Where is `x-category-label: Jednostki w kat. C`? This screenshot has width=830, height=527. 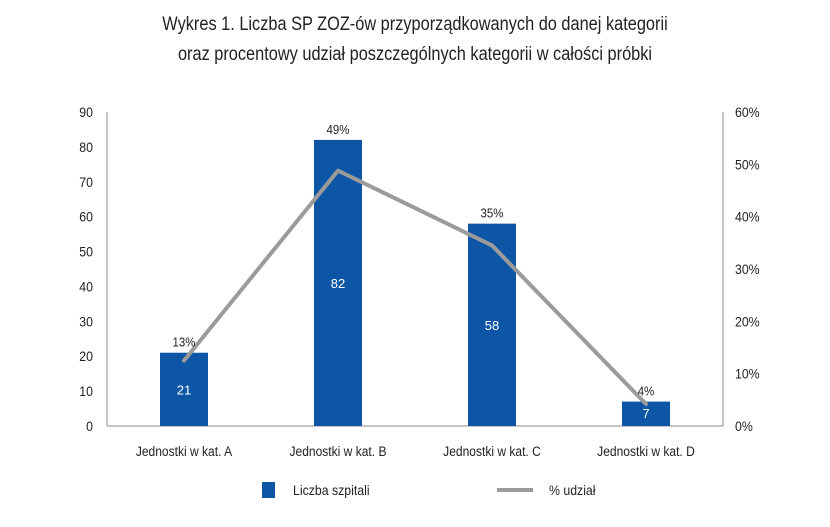 x-category-label: Jednostki w kat. C is located at coordinates (492, 451).